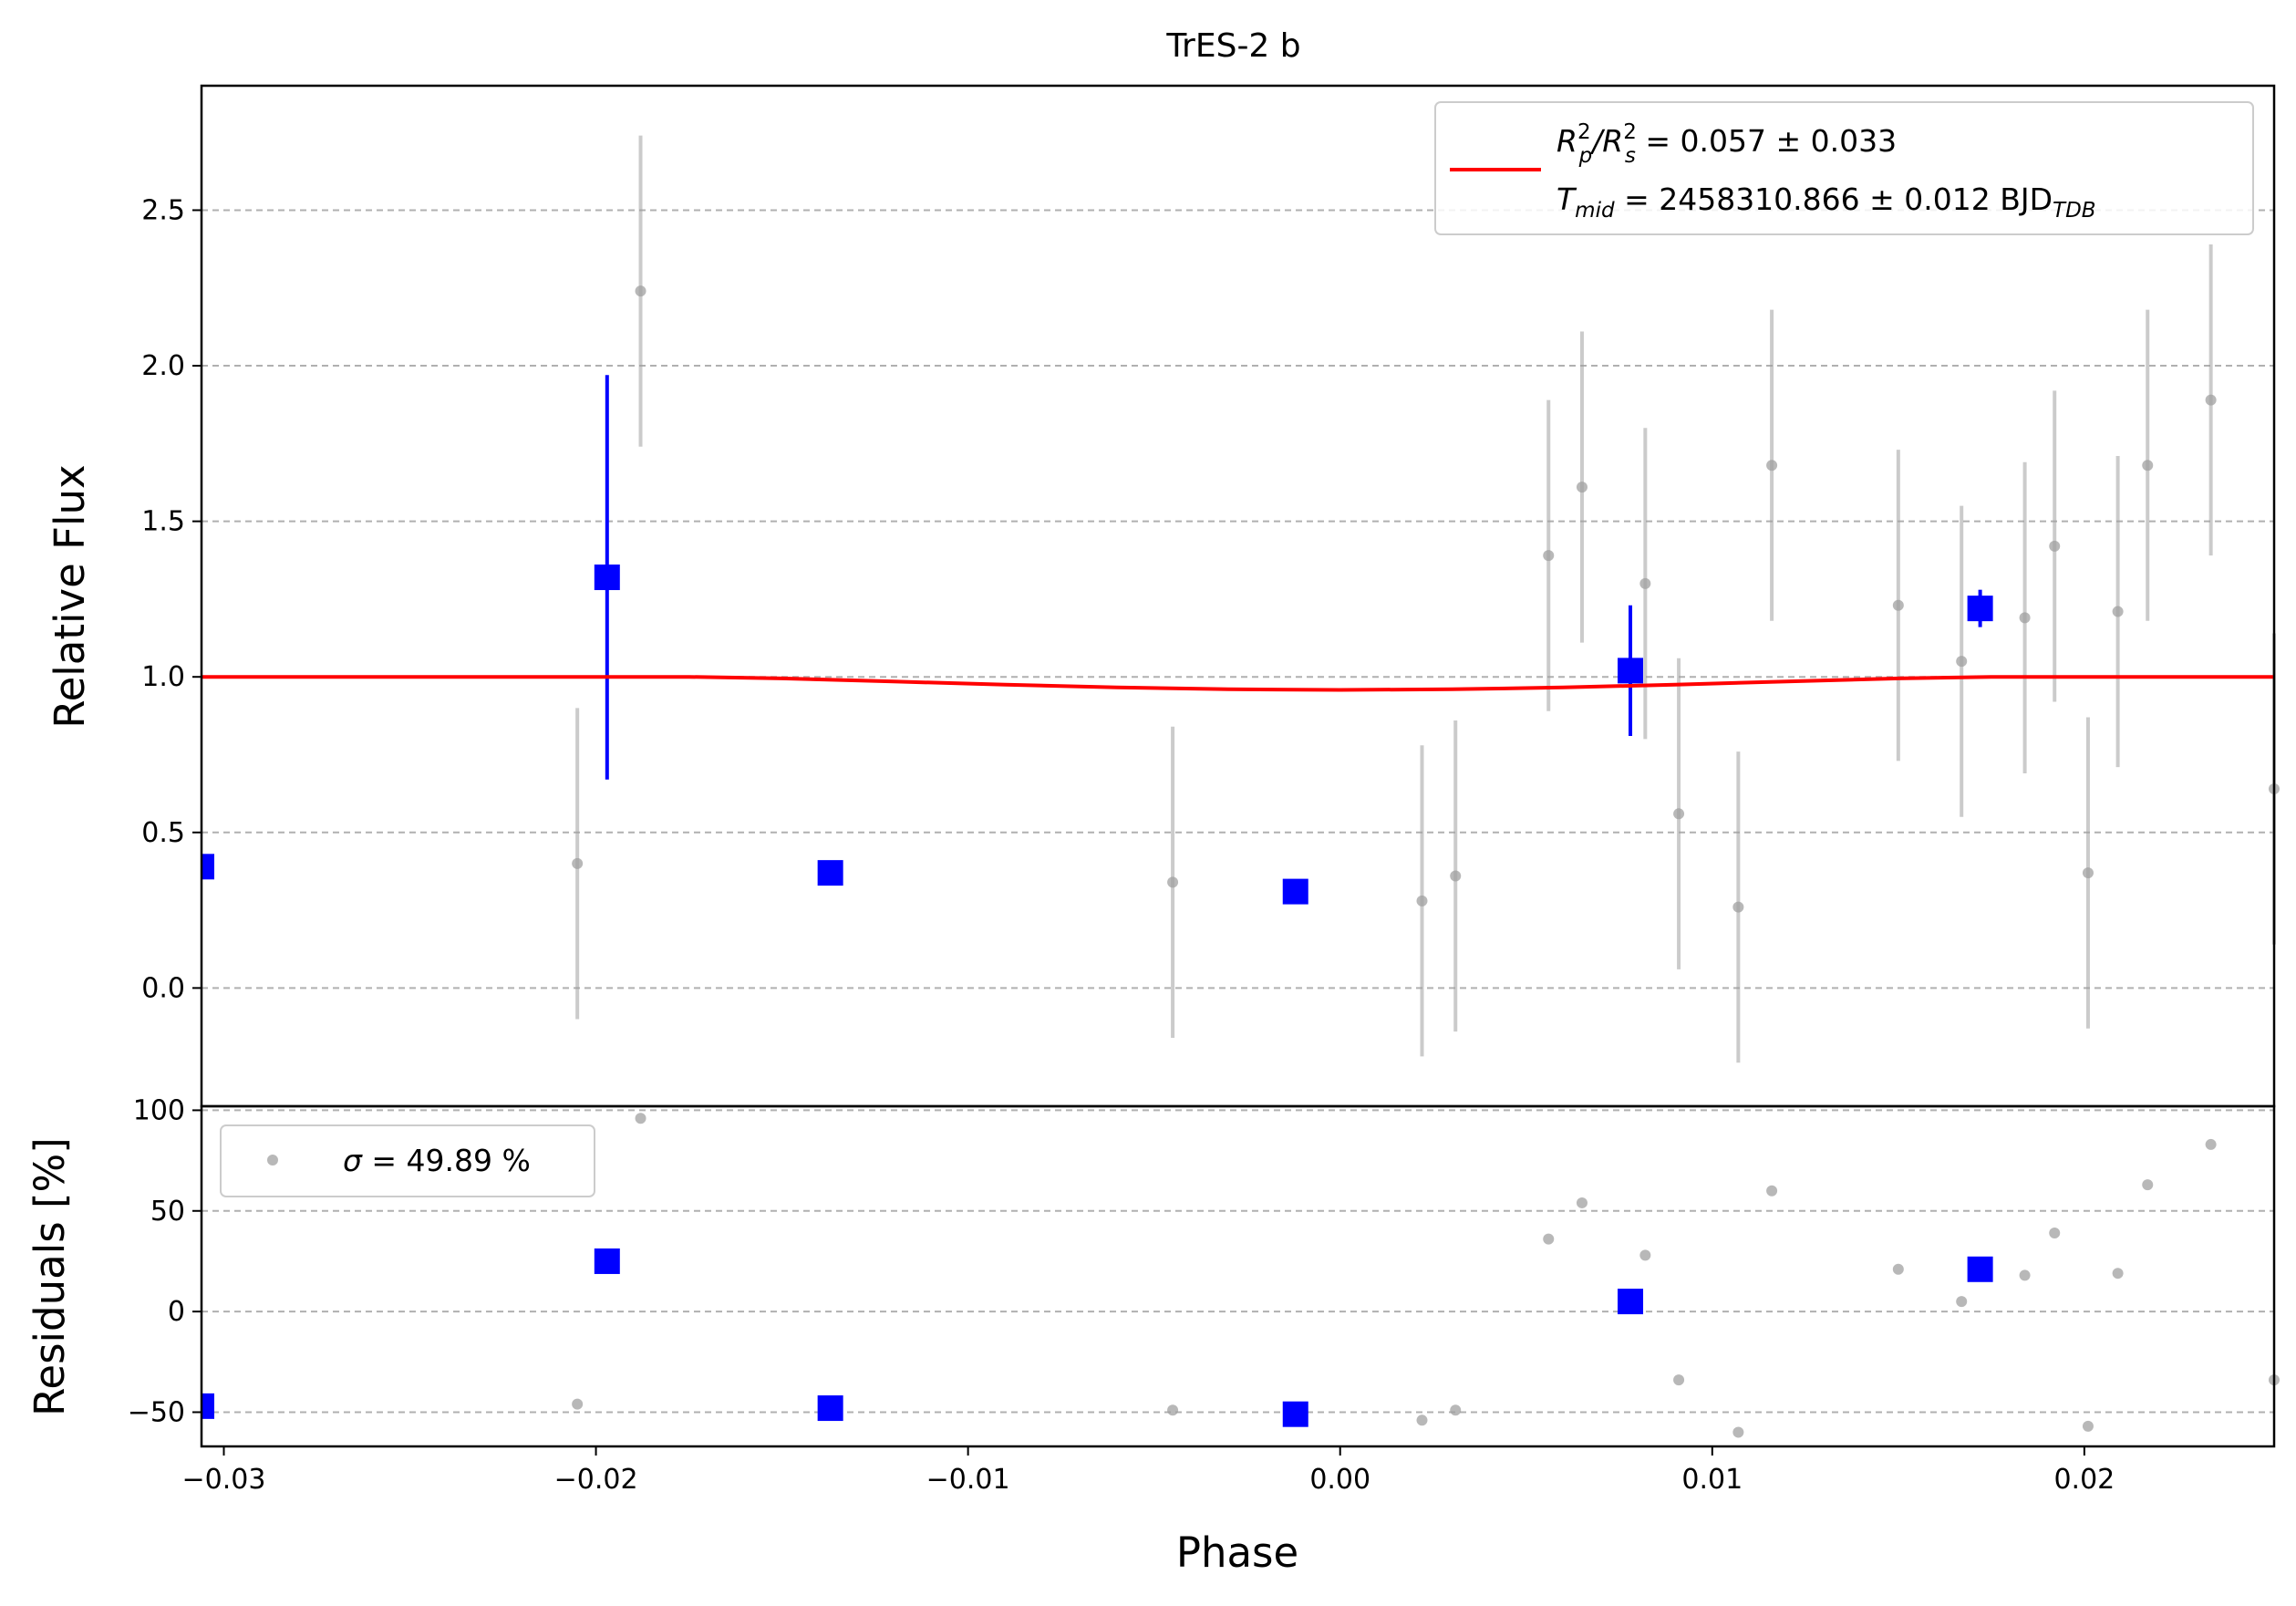 This screenshot has width=2296, height=1606. What do you see at coordinates (159, 1110) in the screenshot?
I see `residuals-y-tick-label: 100` at bounding box center [159, 1110].